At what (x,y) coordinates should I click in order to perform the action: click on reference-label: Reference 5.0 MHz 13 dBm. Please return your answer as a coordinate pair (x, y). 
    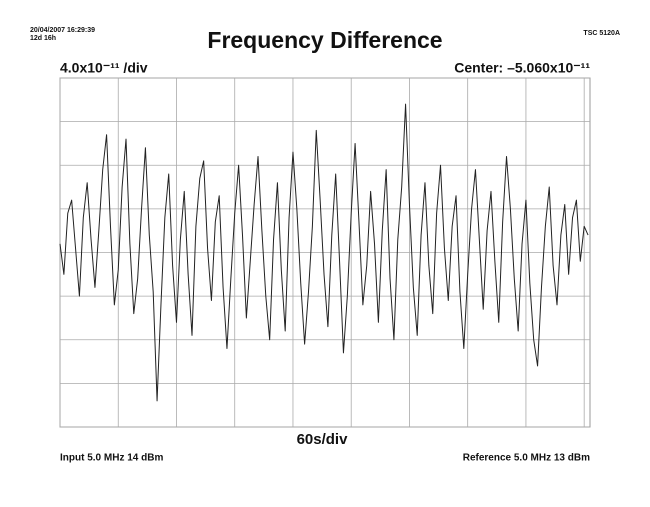
    Looking at the image, I should click on (526, 458).